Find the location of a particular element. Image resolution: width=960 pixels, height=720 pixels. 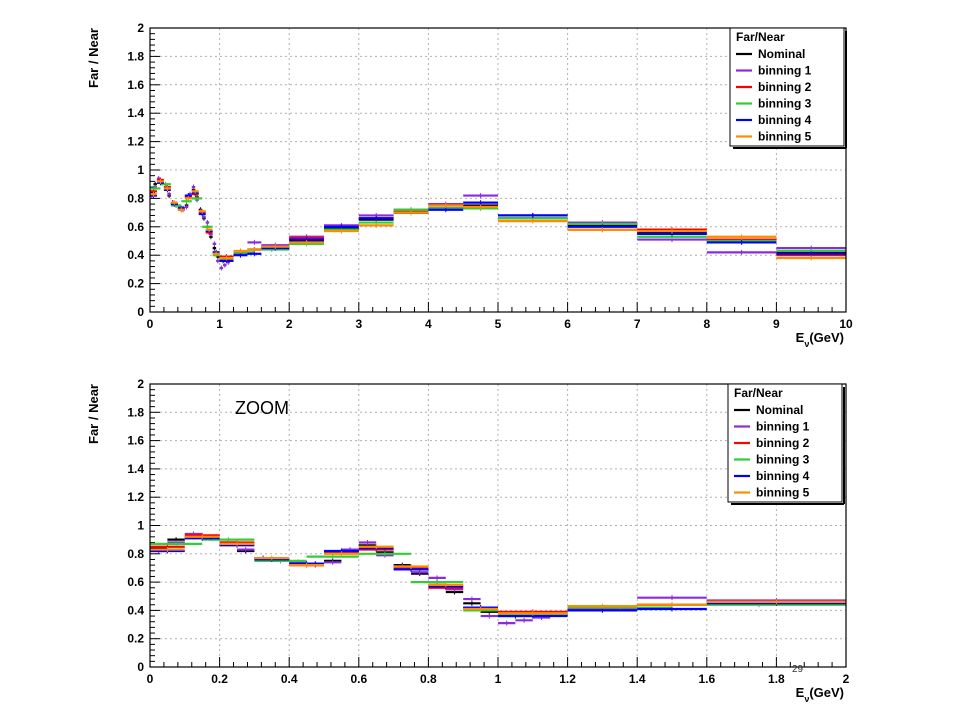

x-tick-label: 1.4 is located at coordinates (637, 679).